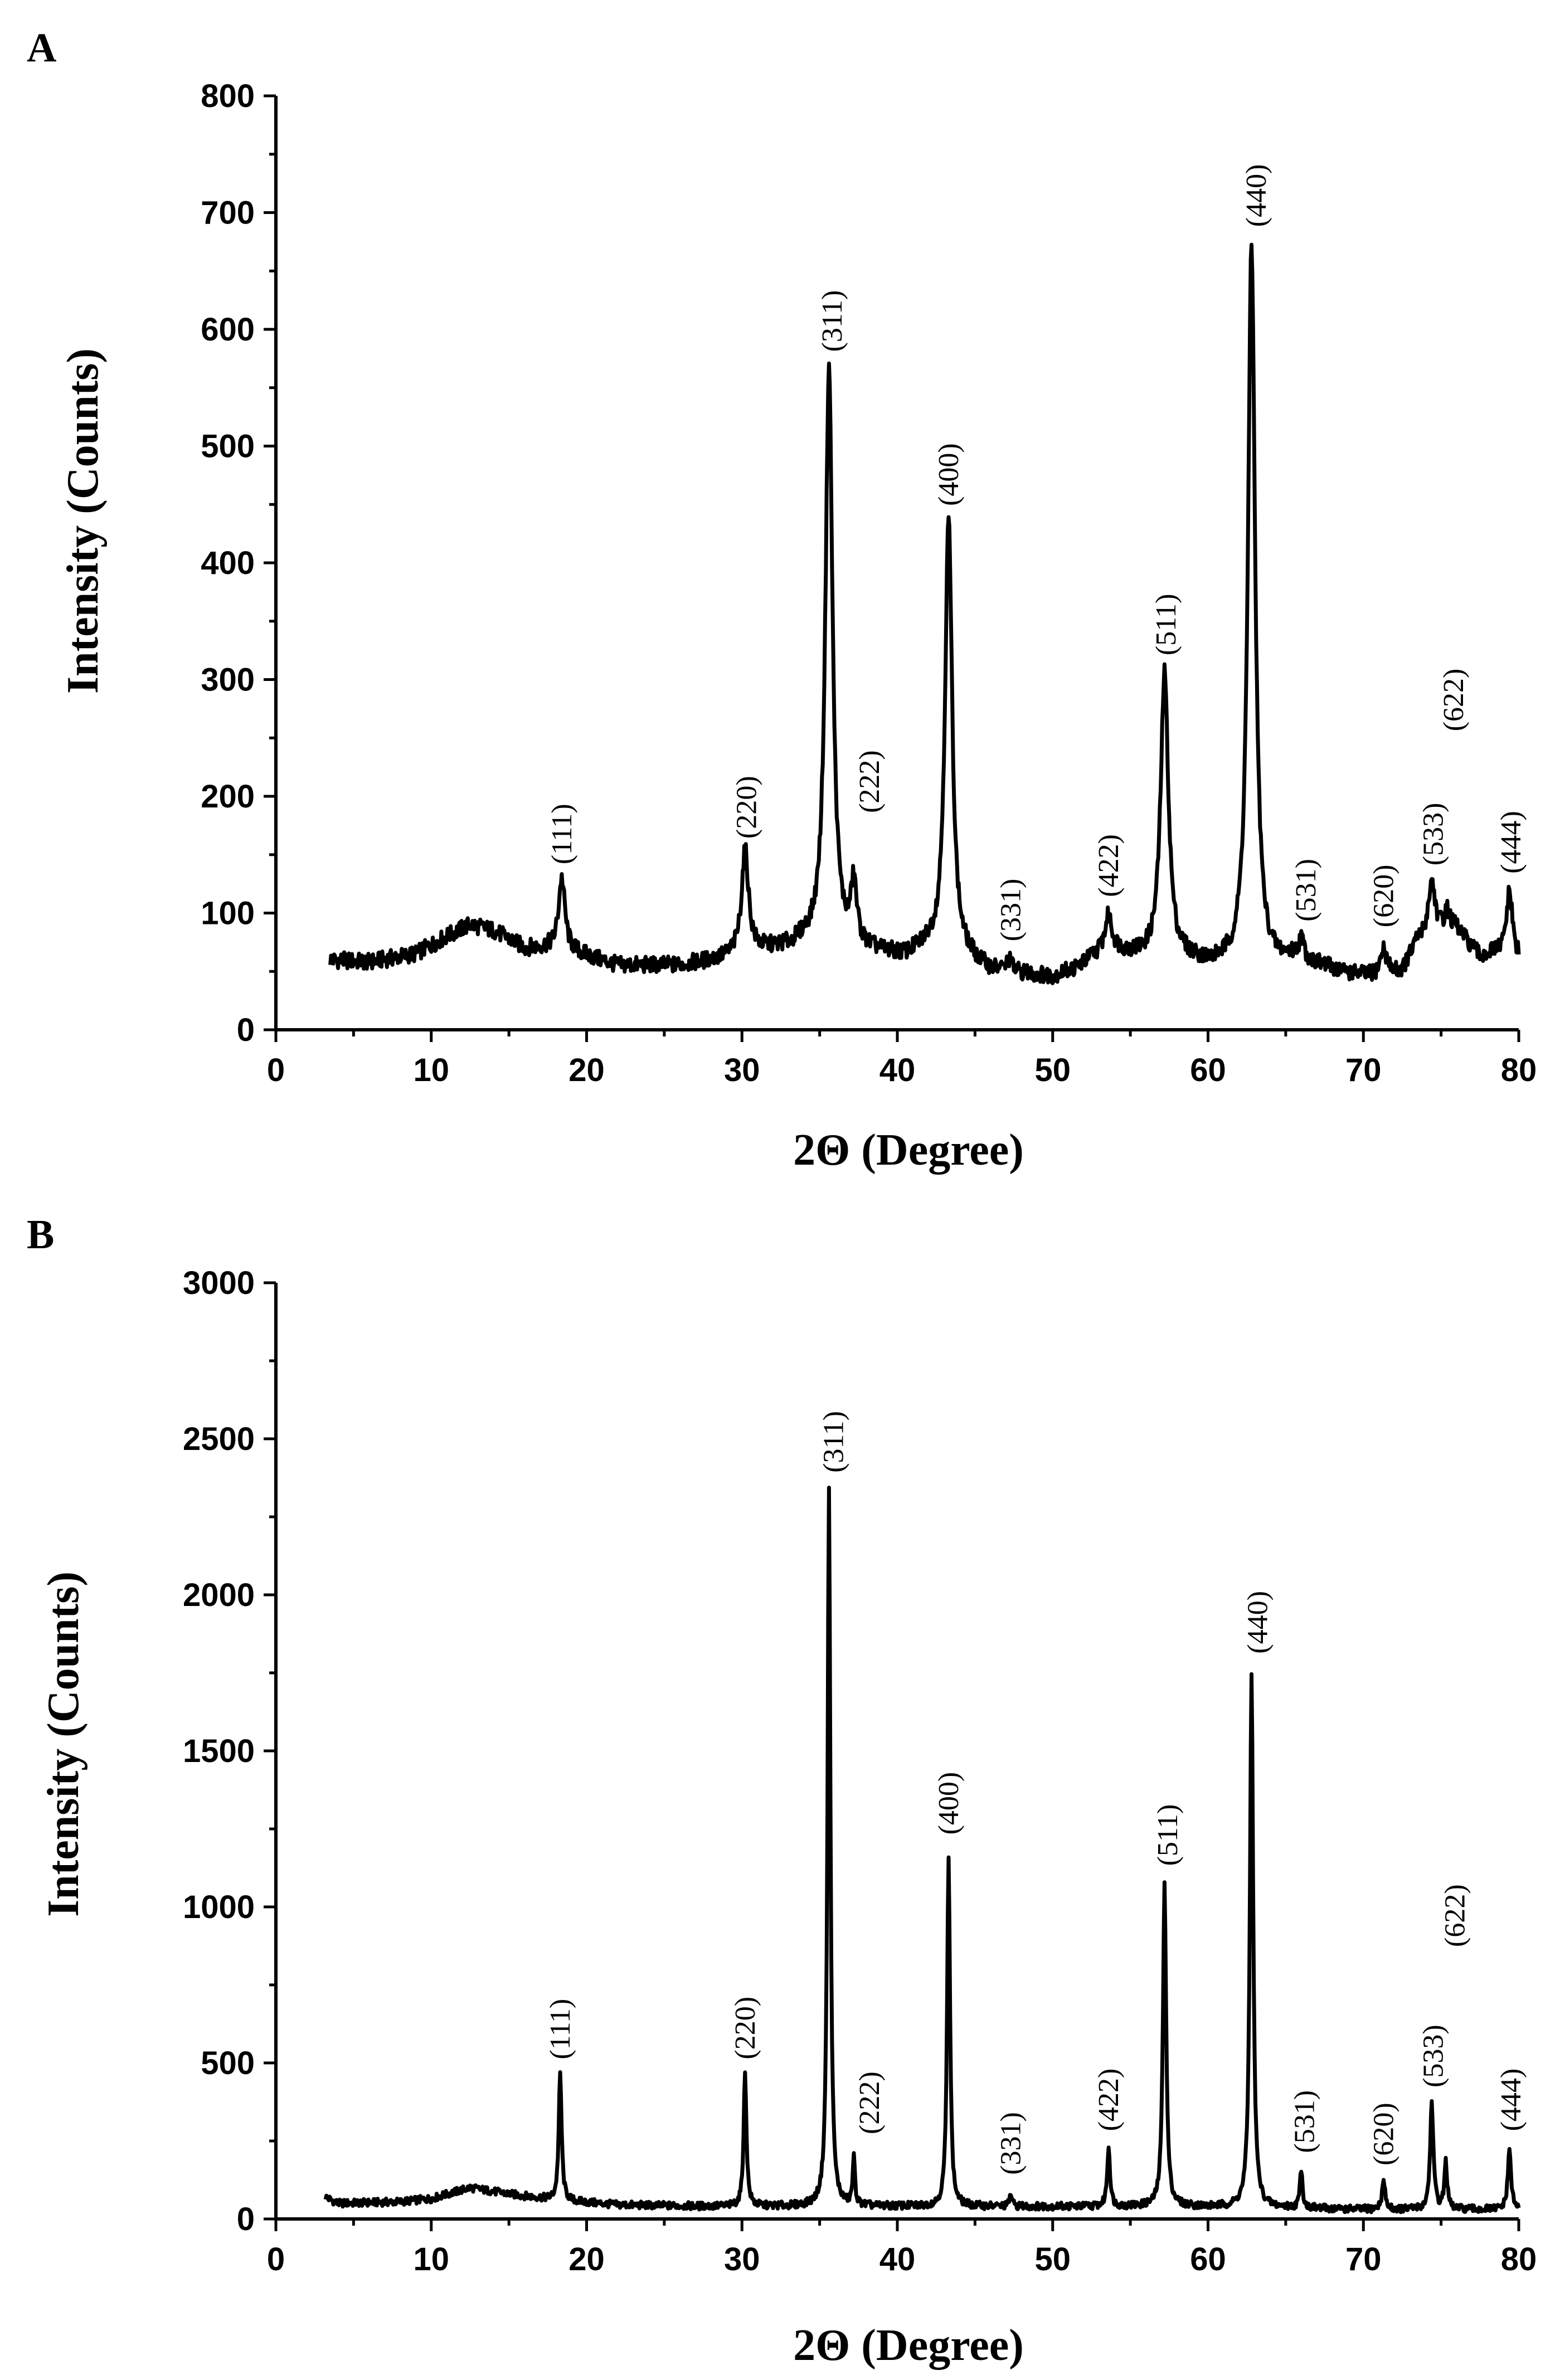  Describe the element at coordinates (219, 1439) in the screenshot. I see `y-tick-label: 2500` at that location.